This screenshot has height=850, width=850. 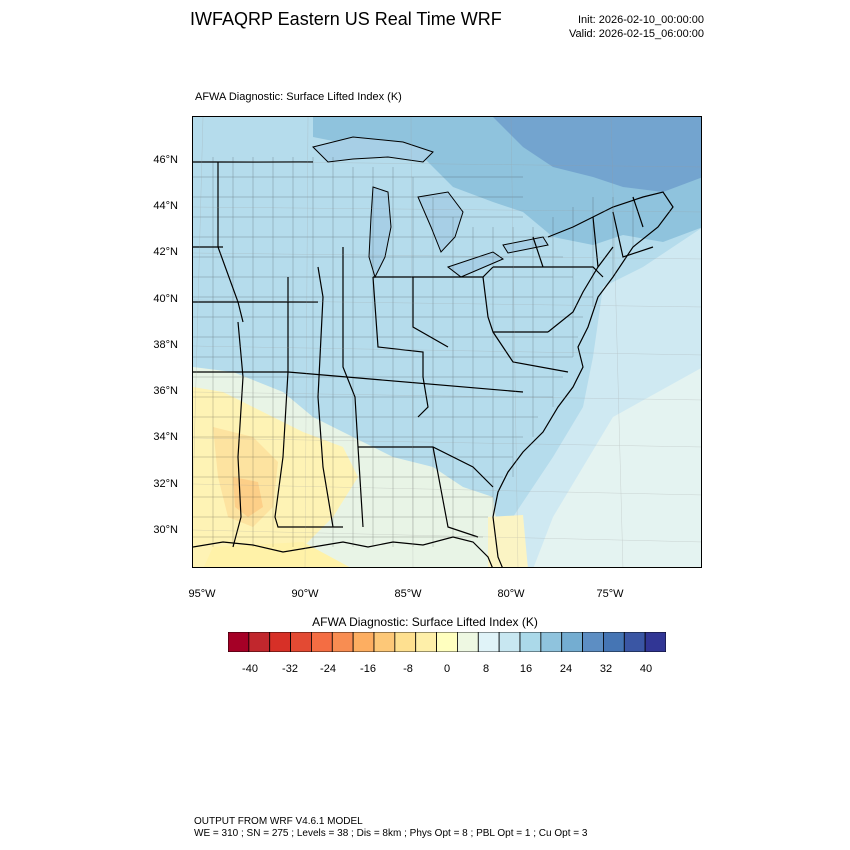 I want to click on lat-label-38: 38°N, so click(x=165, y=345).